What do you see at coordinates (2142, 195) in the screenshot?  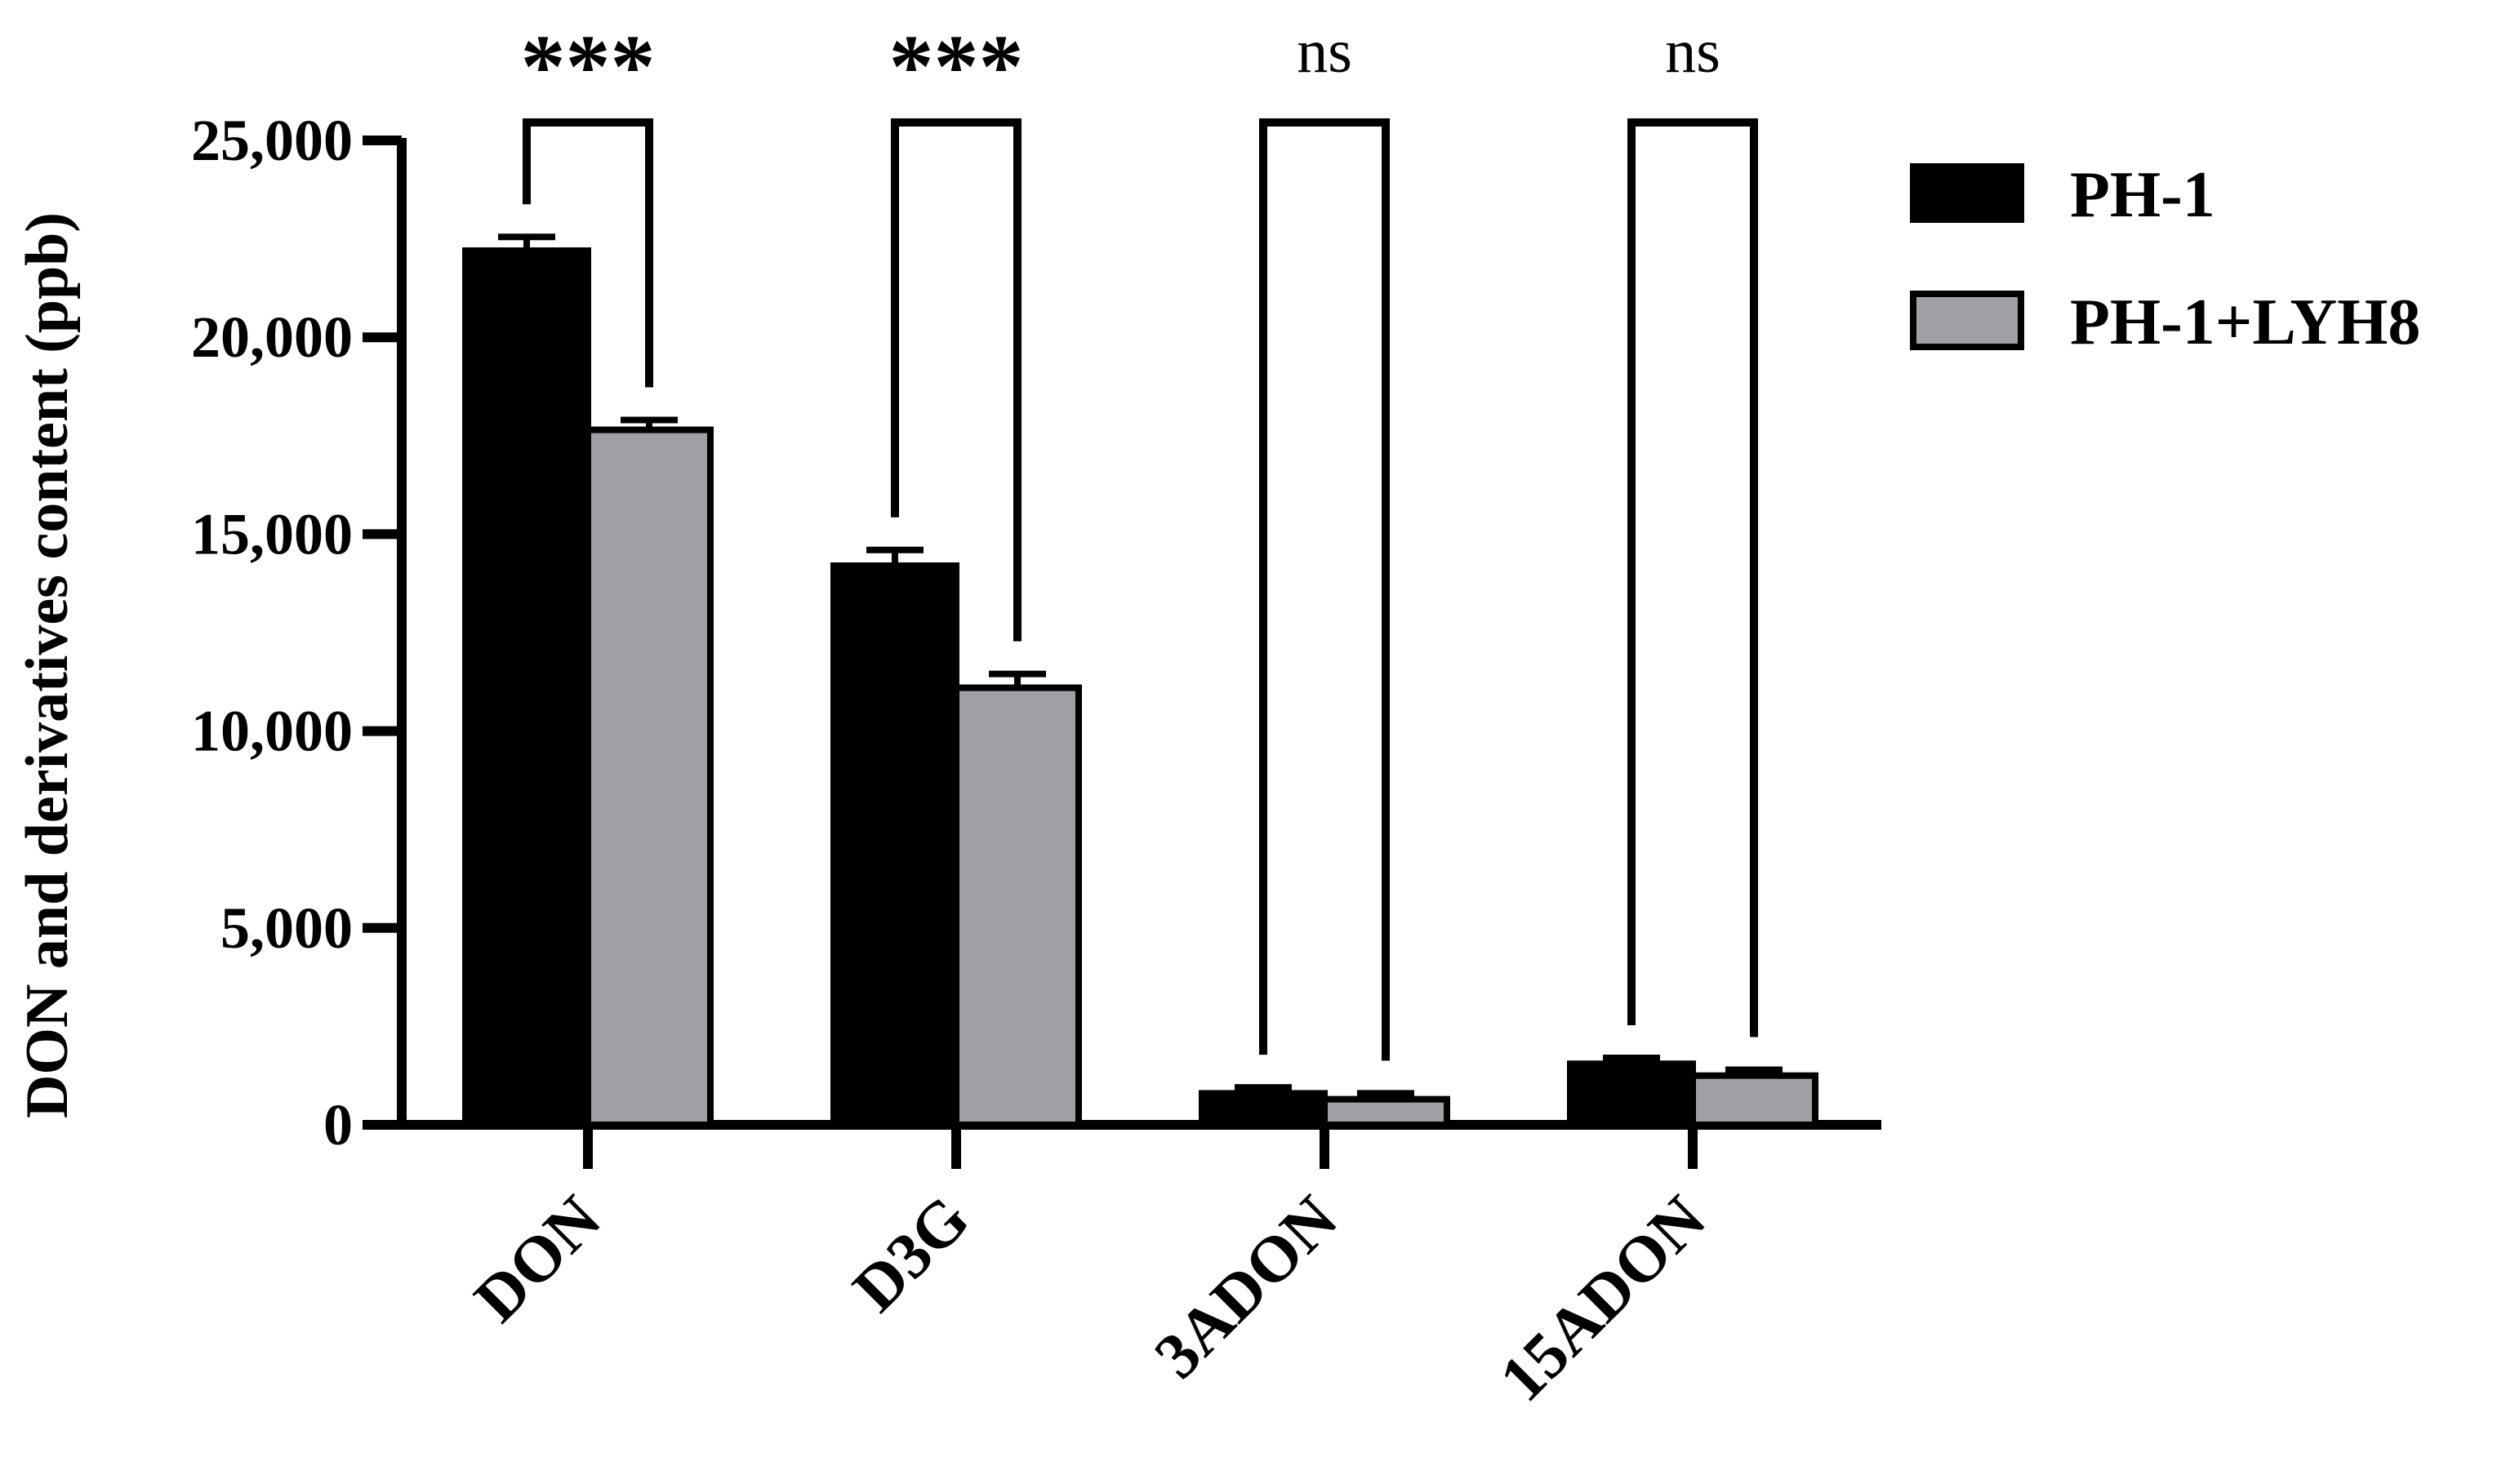 I see `legend-label: PH-1` at bounding box center [2142, 195].